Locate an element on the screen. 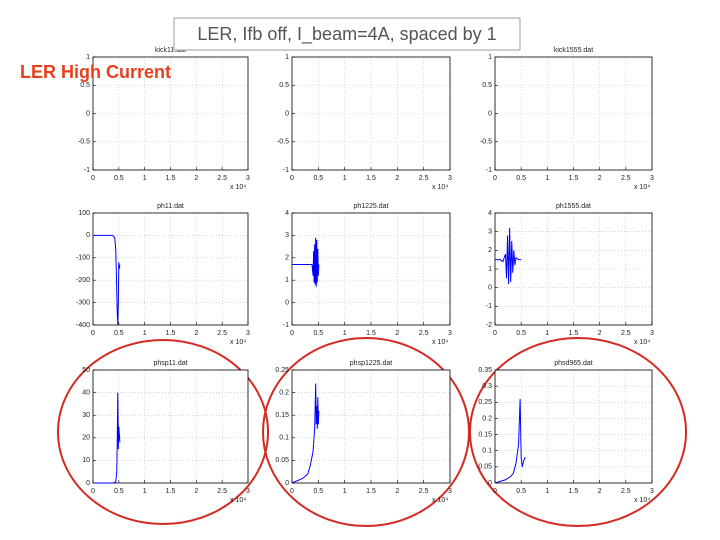  y-tick-label: 50 is located at coordinates (86, 370).